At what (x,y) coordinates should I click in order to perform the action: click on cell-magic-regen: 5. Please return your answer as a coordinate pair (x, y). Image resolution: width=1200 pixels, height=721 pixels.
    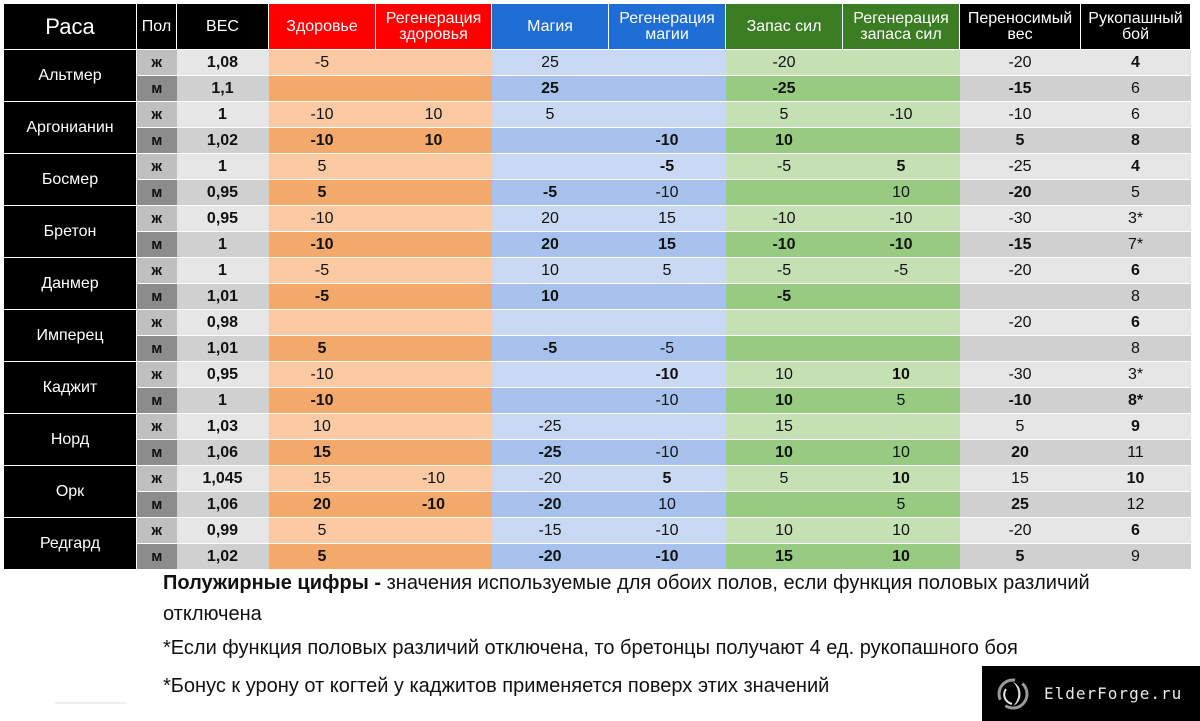
    Looking at the image, I should click on (667, 270).